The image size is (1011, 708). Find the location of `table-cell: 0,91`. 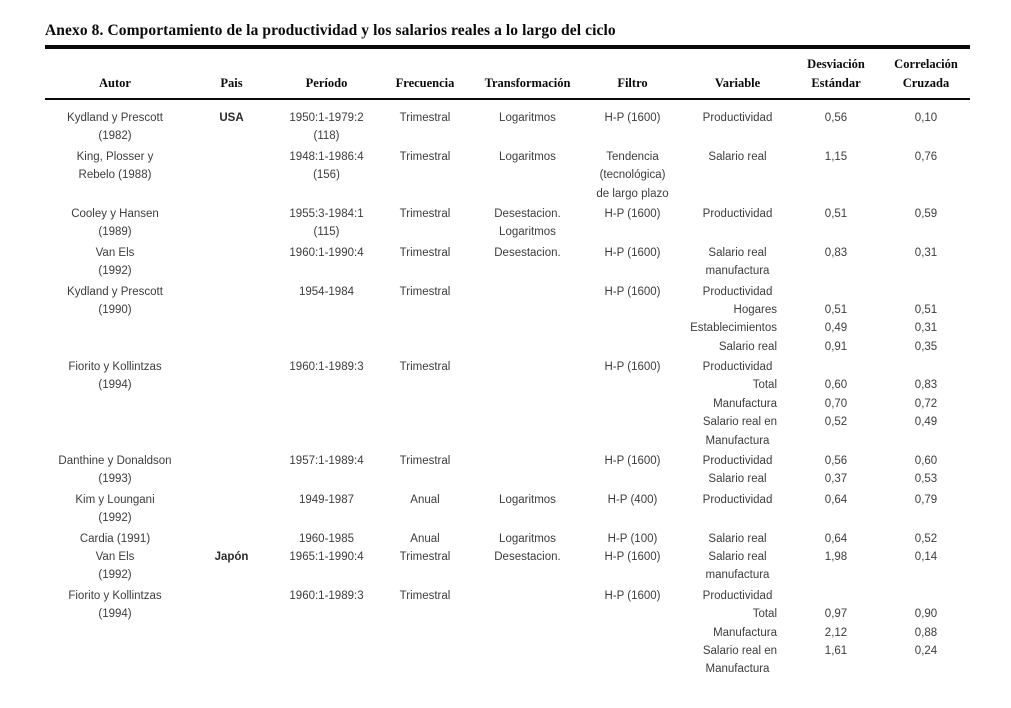

table-cell: 0,91 is located at coordinates (836, 346).